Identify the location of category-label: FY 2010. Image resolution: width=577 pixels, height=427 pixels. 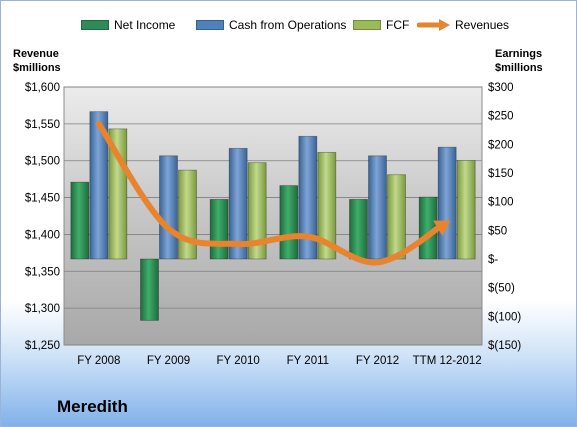
(238, 361).